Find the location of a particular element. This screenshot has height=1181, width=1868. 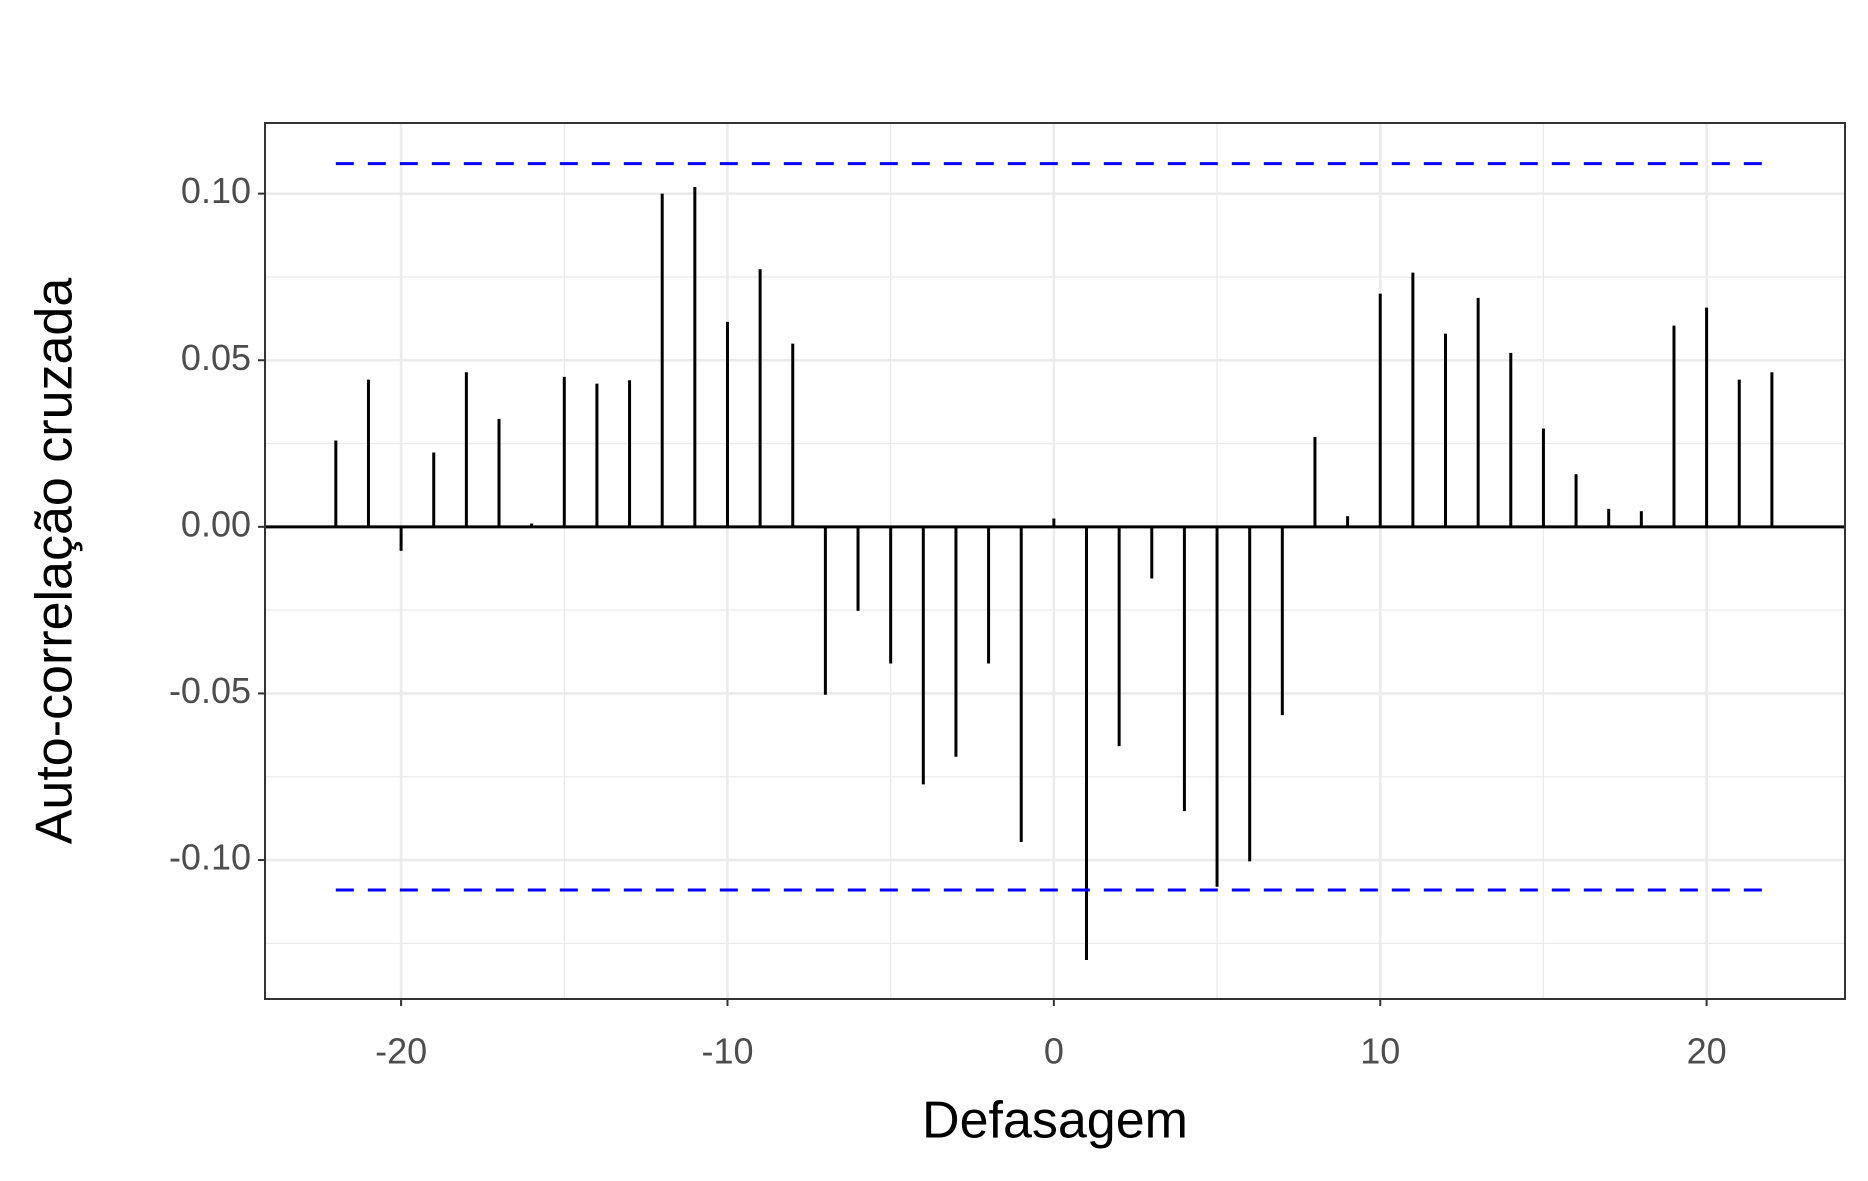

x-tick-label: -10 is located at coordinates (727, 1051).